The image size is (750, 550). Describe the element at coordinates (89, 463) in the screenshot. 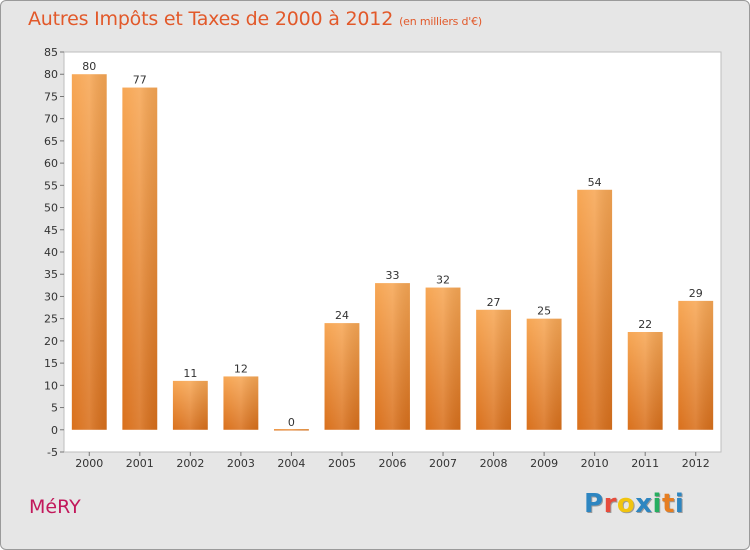

I see `x-tick-label: 2000` at that location.